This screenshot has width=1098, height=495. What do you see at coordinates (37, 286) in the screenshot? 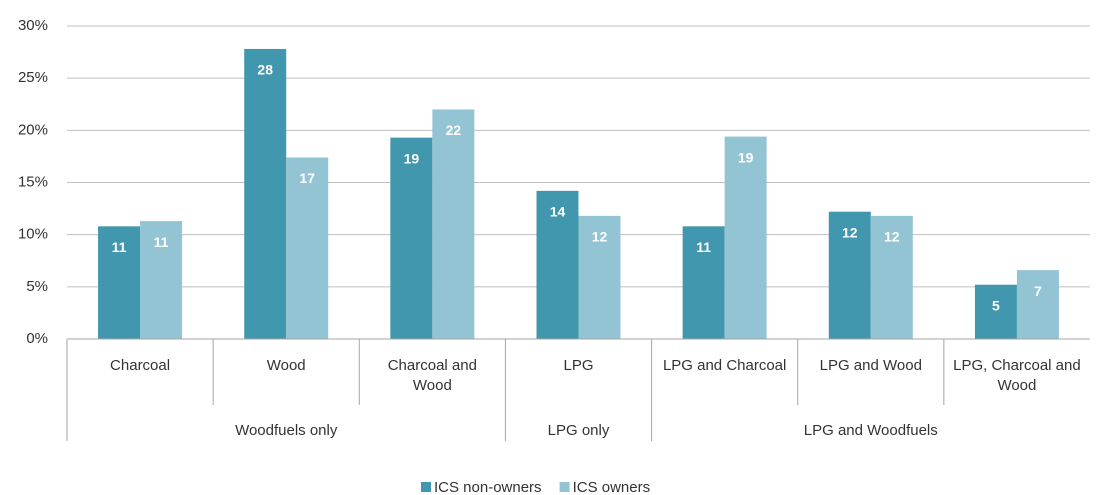
I see `y-tick-label: 5%` at bounding box center [37, 286].